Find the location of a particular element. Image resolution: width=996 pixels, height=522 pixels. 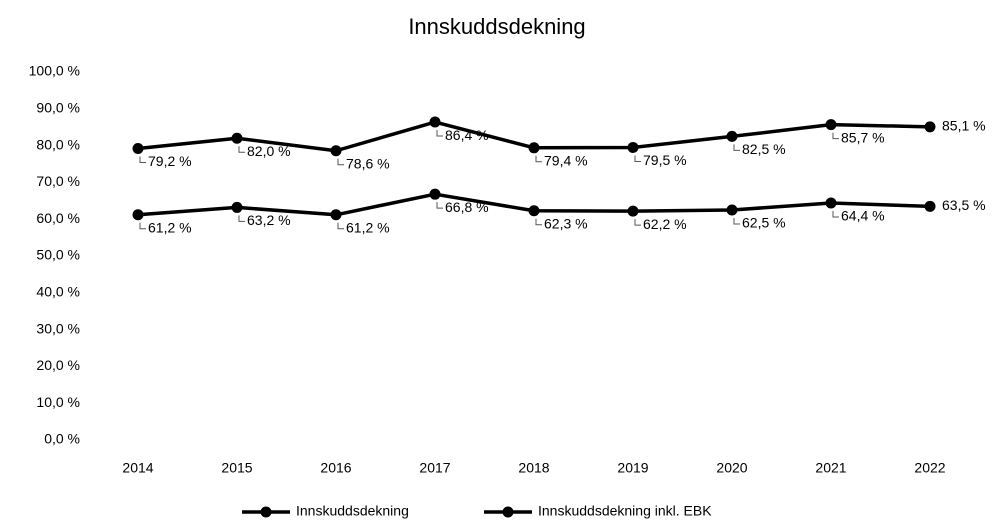

y-tick-label: 100,0 % is located at coordinates (54, 71).